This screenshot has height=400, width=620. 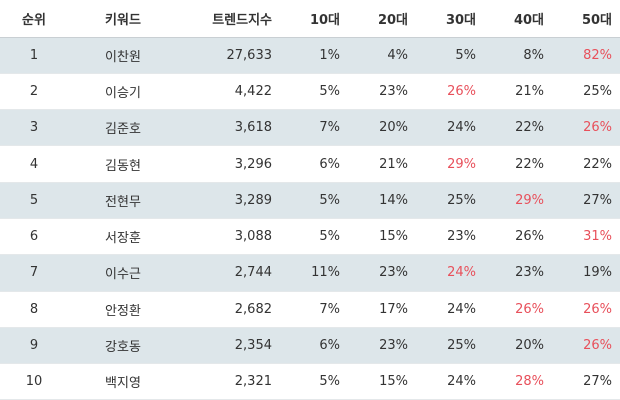 I want to click on header-age50: 50대, so click(x=586, y=19).